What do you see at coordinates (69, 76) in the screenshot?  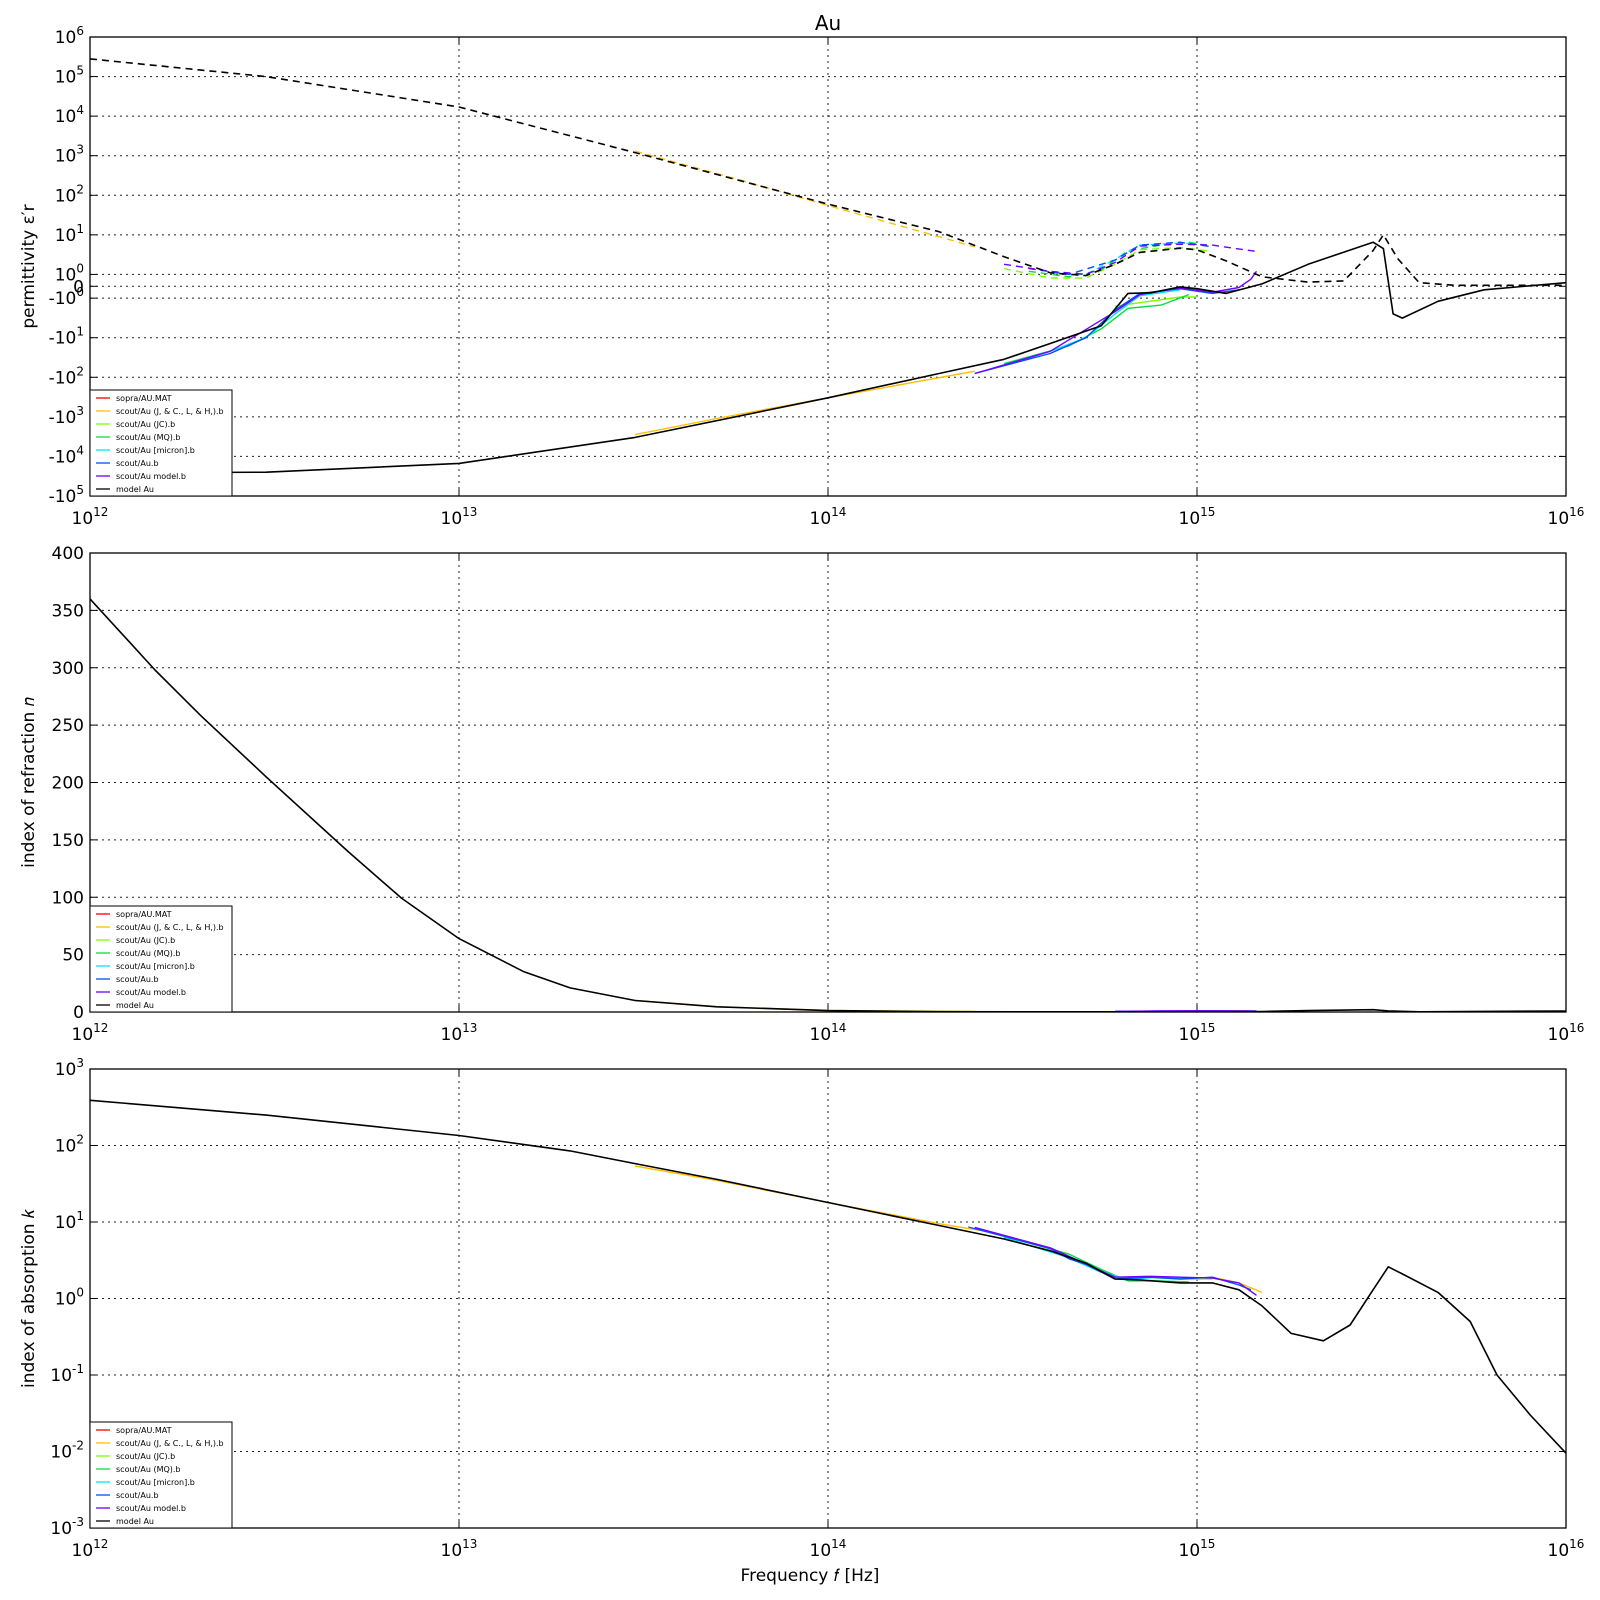 I see `y-tick-label: 105` at bounding box center [69, 76].